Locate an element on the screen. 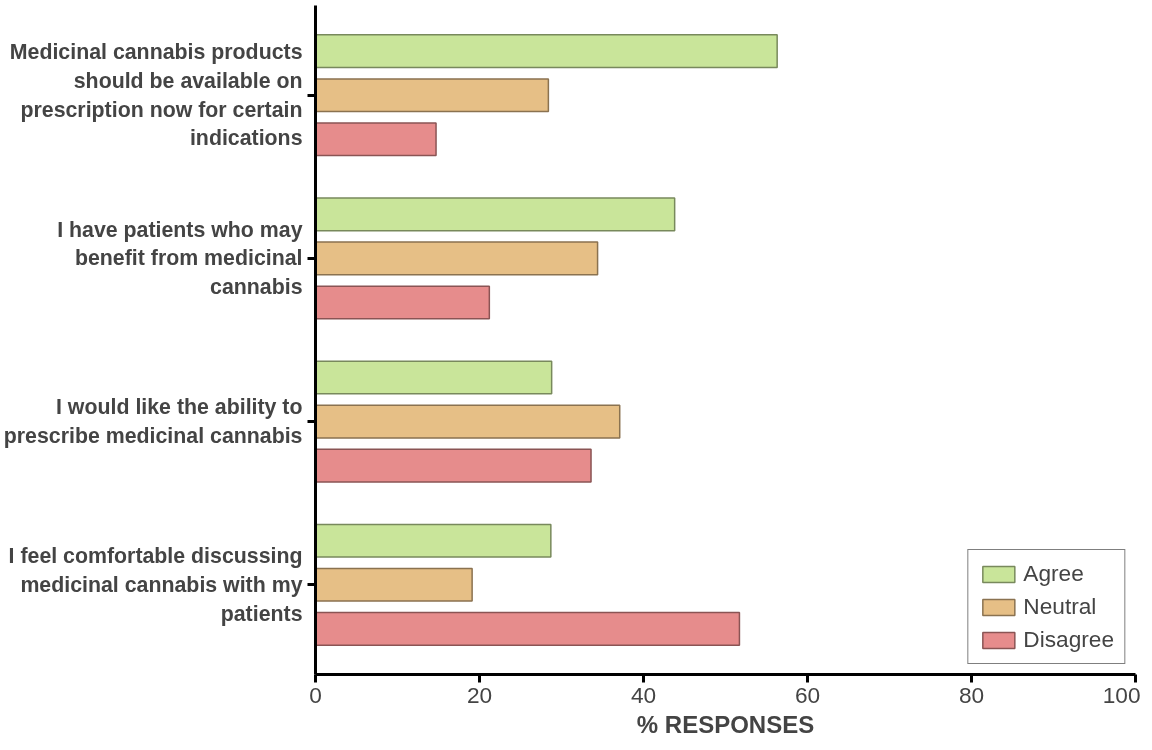 The height and width of the screenshot is (750, 1152). y-tick-label: Medicinal cannabis products should be available on prescription now for certain indications is located at coordinates (156, 95).